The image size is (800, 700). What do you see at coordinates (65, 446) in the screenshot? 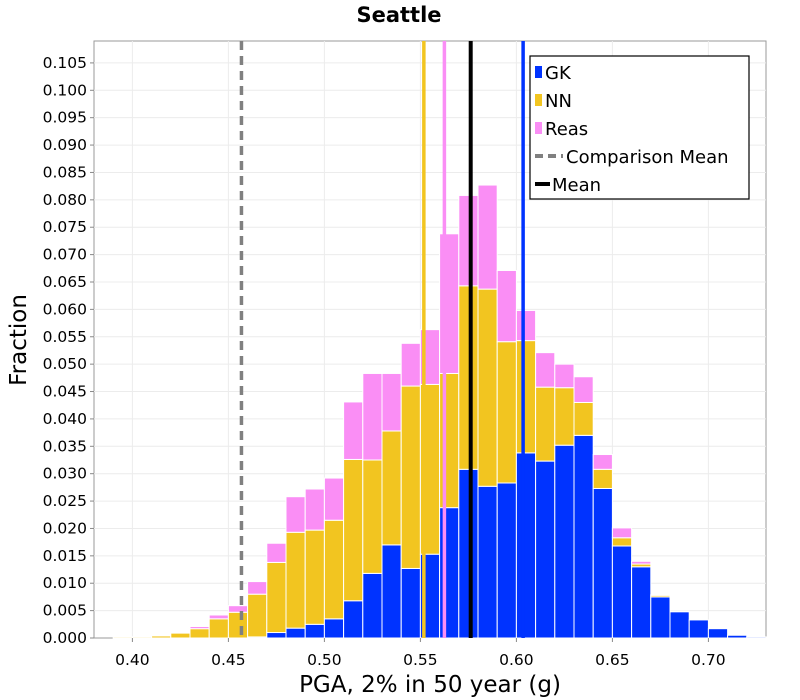
I see `y-tick-label: 0.035` at bounding box center [65, 446].